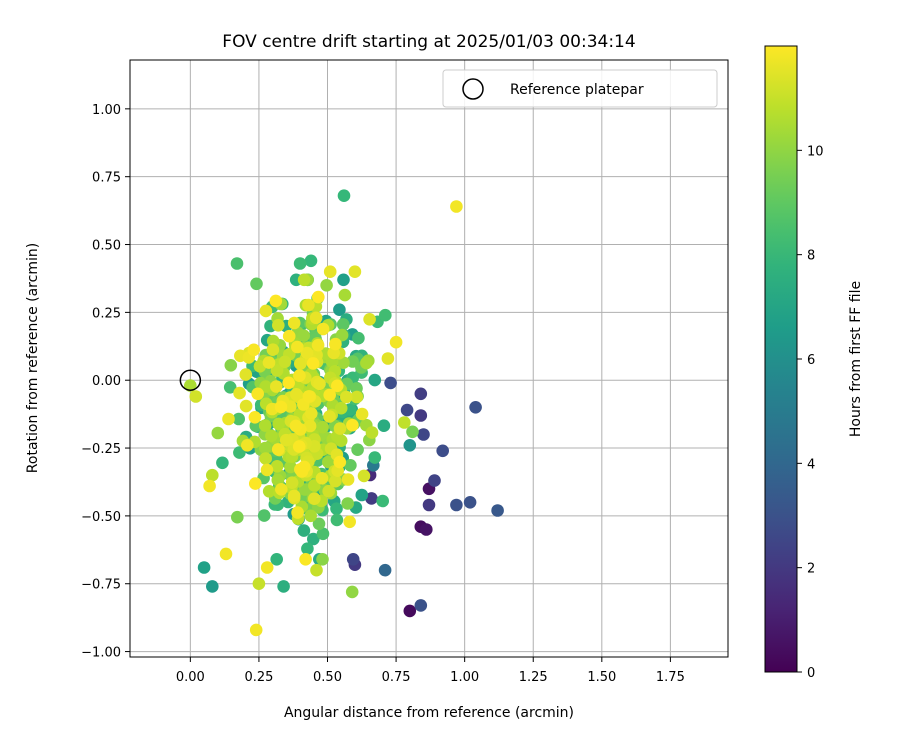  Describe the element at coordinates (429, 713) in the screenshot. I see `x-axis-label: Angular distance from reference (arcmin)` at that location.